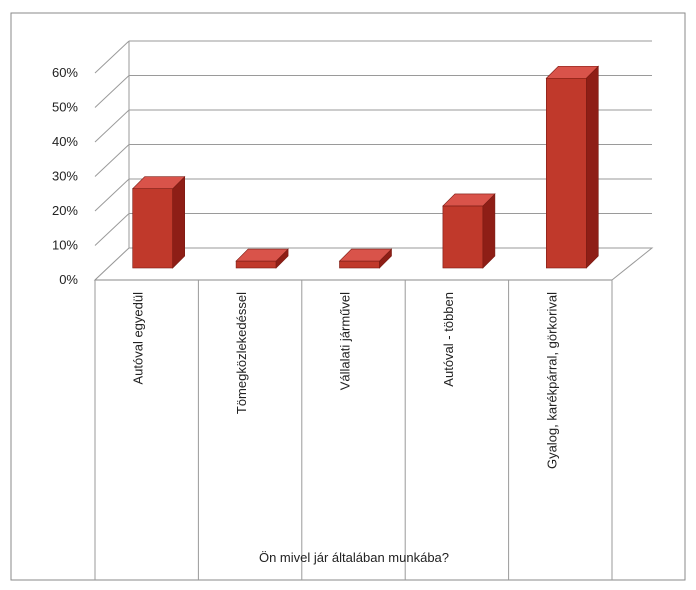 The width and height of the screenshot is (696, 590). I want to click on x-axis-title: Ön mivel jár általában munkába?, so click(354, 557).